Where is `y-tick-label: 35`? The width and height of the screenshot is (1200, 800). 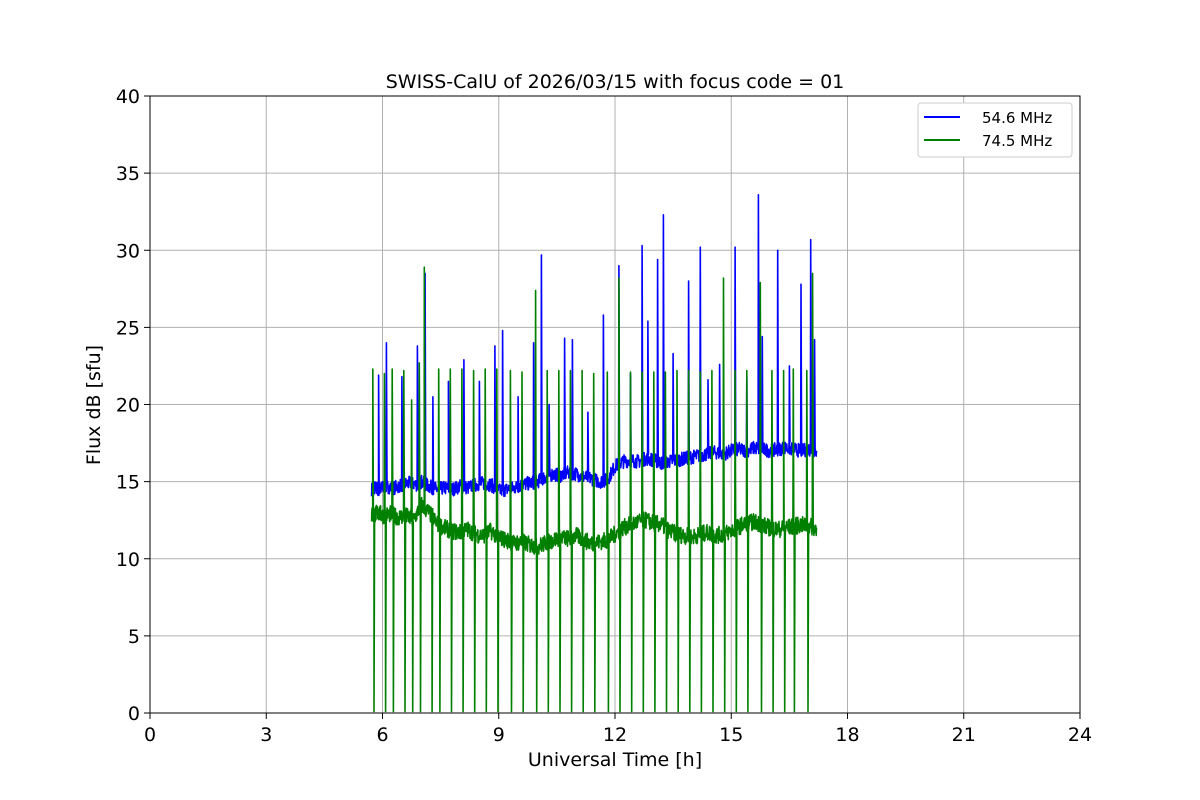
y-tick-label: 35 is located at coordinates (128, 174).